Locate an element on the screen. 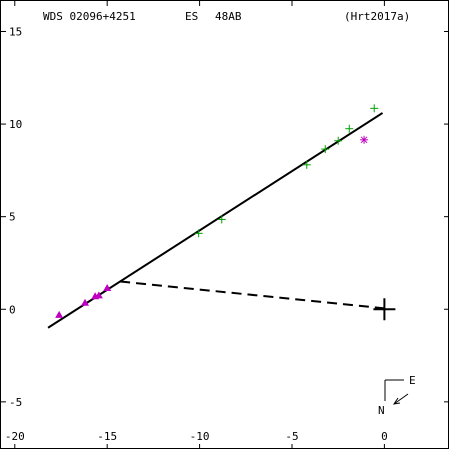 This screenshot has height=450, width=450. header-wds: WDS 02096+4251 is located at coordinates (89, 16).